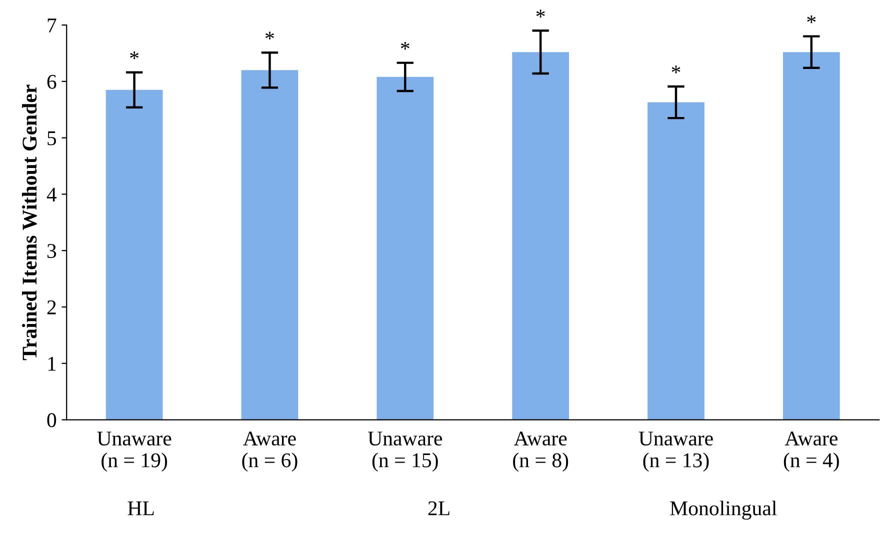 This screenshot has width=888, height=556. What do you see at coordinates (51, 195) in the screenshot?
I see `y-tick-label: 4` at bounding box center [51, 195].